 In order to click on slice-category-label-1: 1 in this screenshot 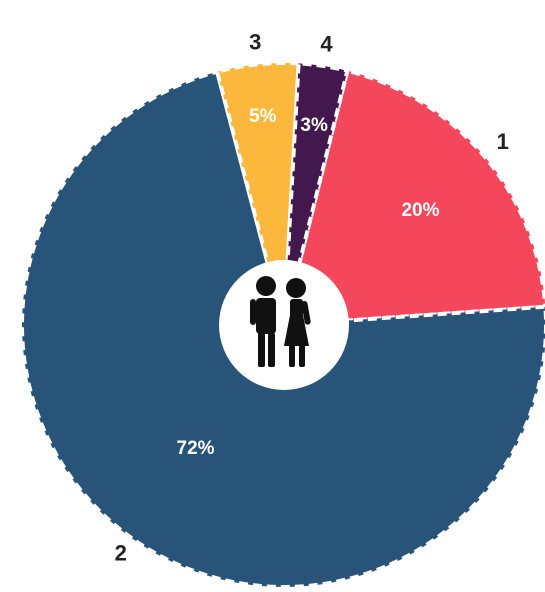, I will do `click(503, 141)`.